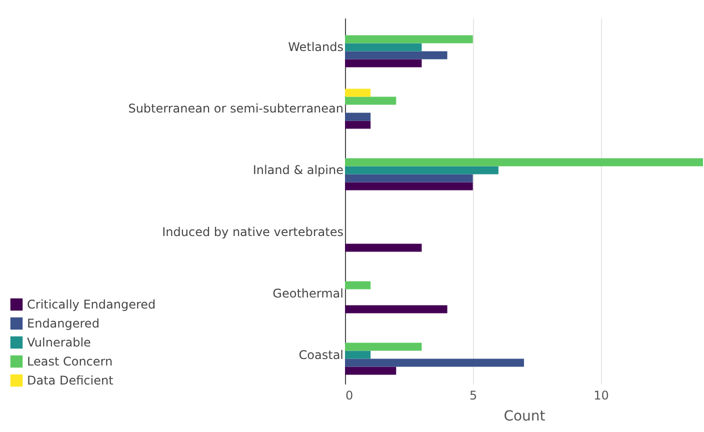 This screenshot has width=704, height=432. Describe the element at coordinates (350, 395) in the screenshot. I see `x-tick-label: 0` at that location.